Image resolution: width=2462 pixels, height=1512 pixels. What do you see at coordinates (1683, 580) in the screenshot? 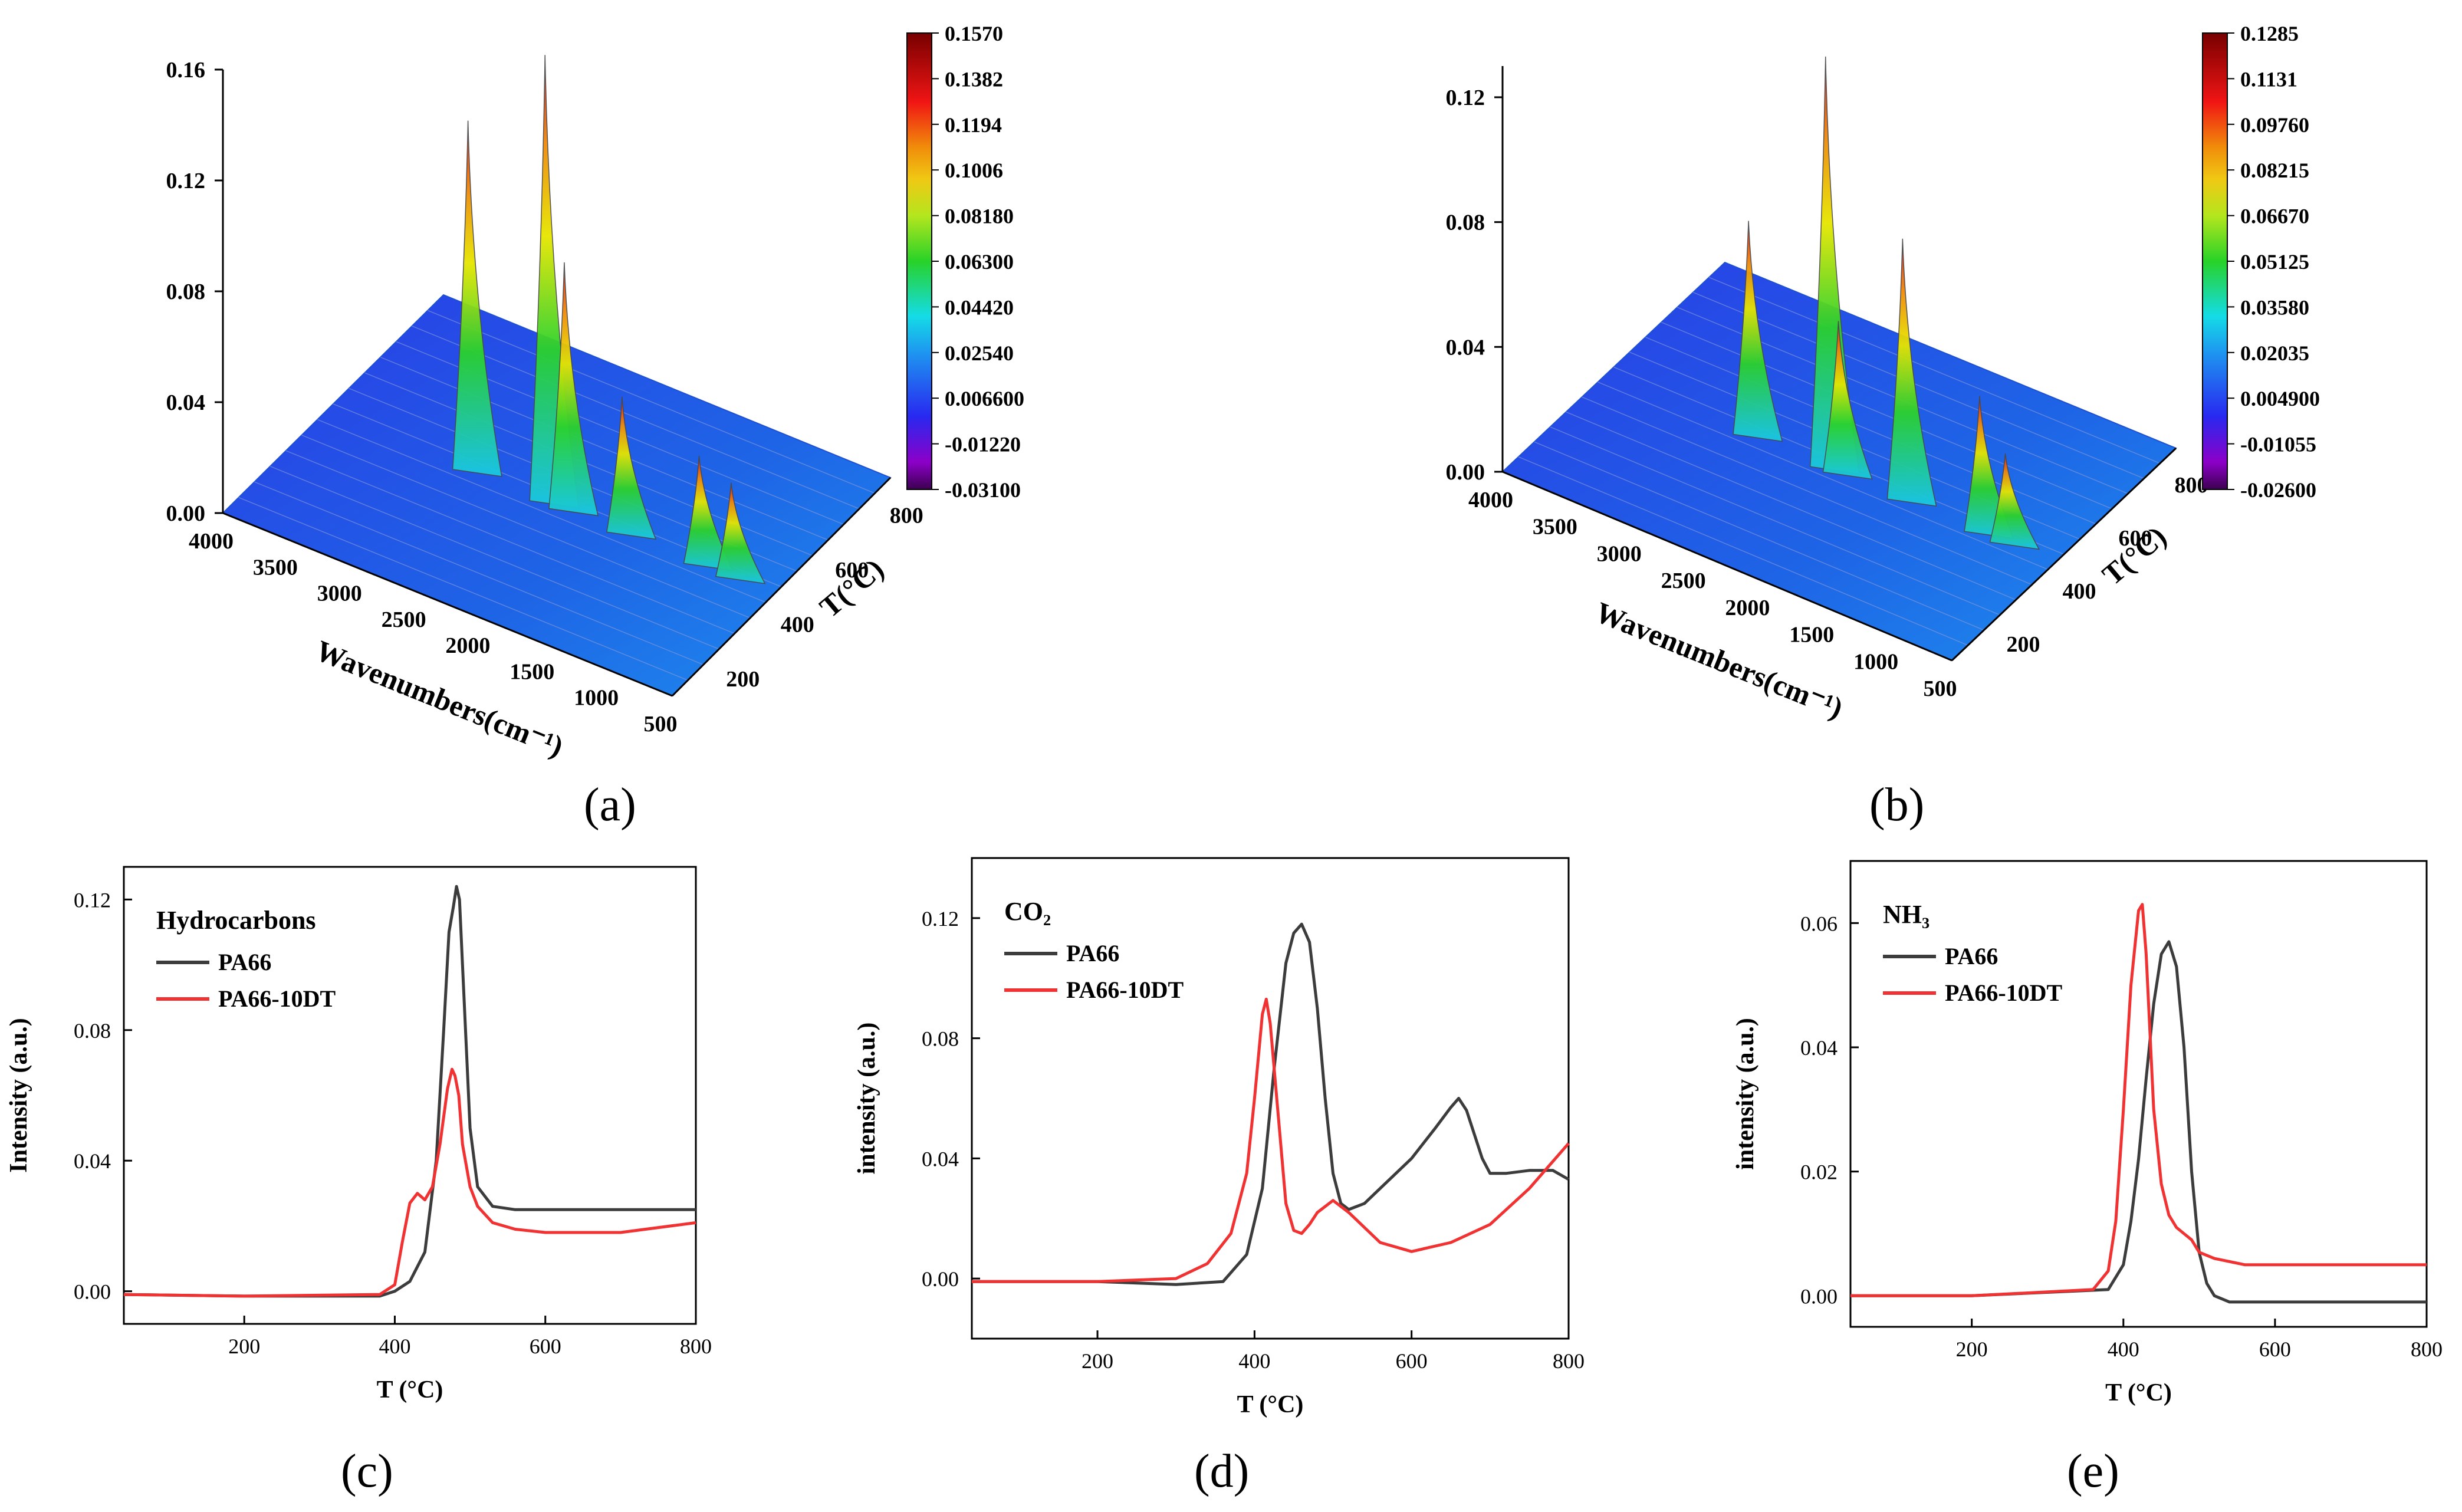
I see `wavenumber-tick-label: 2500` at bounding box center [1683, 580].